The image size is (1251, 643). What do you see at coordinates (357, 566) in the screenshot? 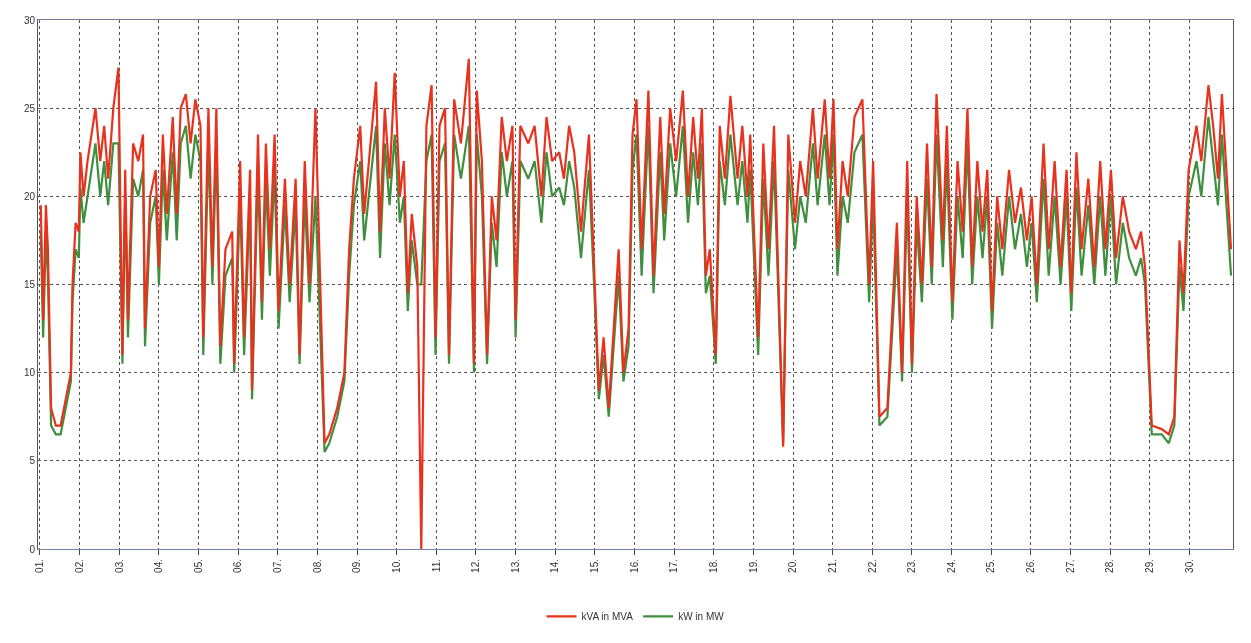
I see `x-tick-label: 09.` at bounding box center [357, 566].